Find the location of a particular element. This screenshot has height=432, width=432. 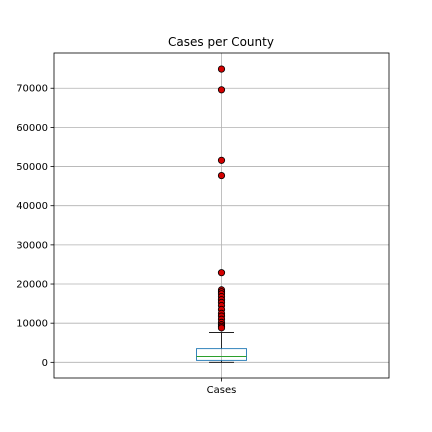

y-tick-label: 70000 is located at coordinates (32, 89).